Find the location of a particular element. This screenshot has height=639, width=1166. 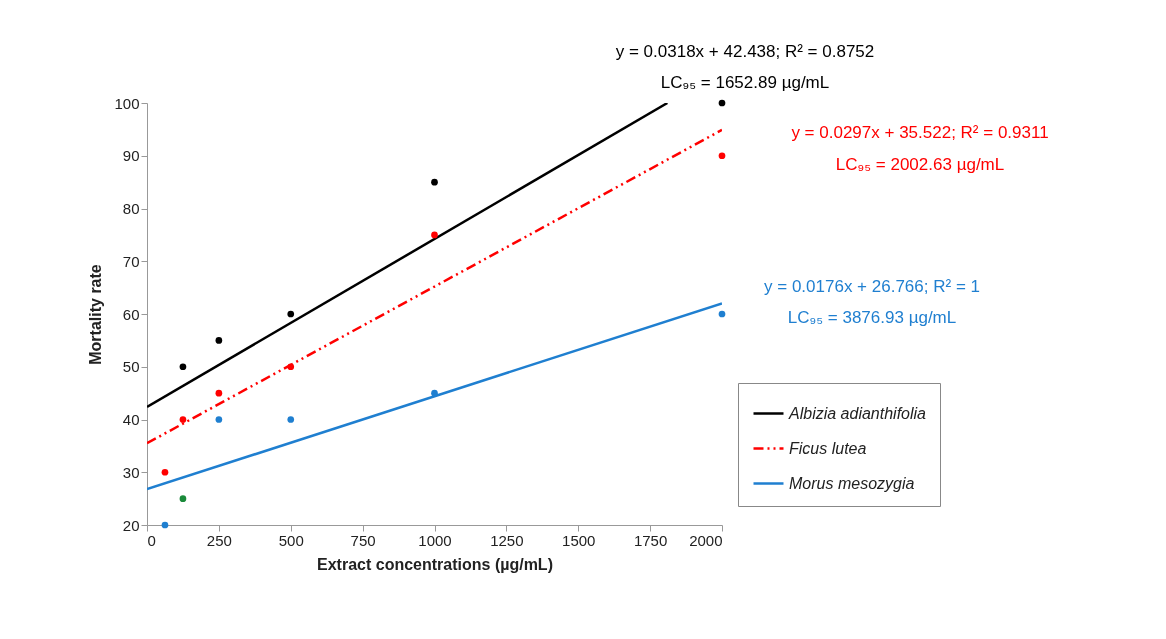

text: y = 0.0318x + 42.438; R² = 0.8752 is located at coordinates (745, 51).